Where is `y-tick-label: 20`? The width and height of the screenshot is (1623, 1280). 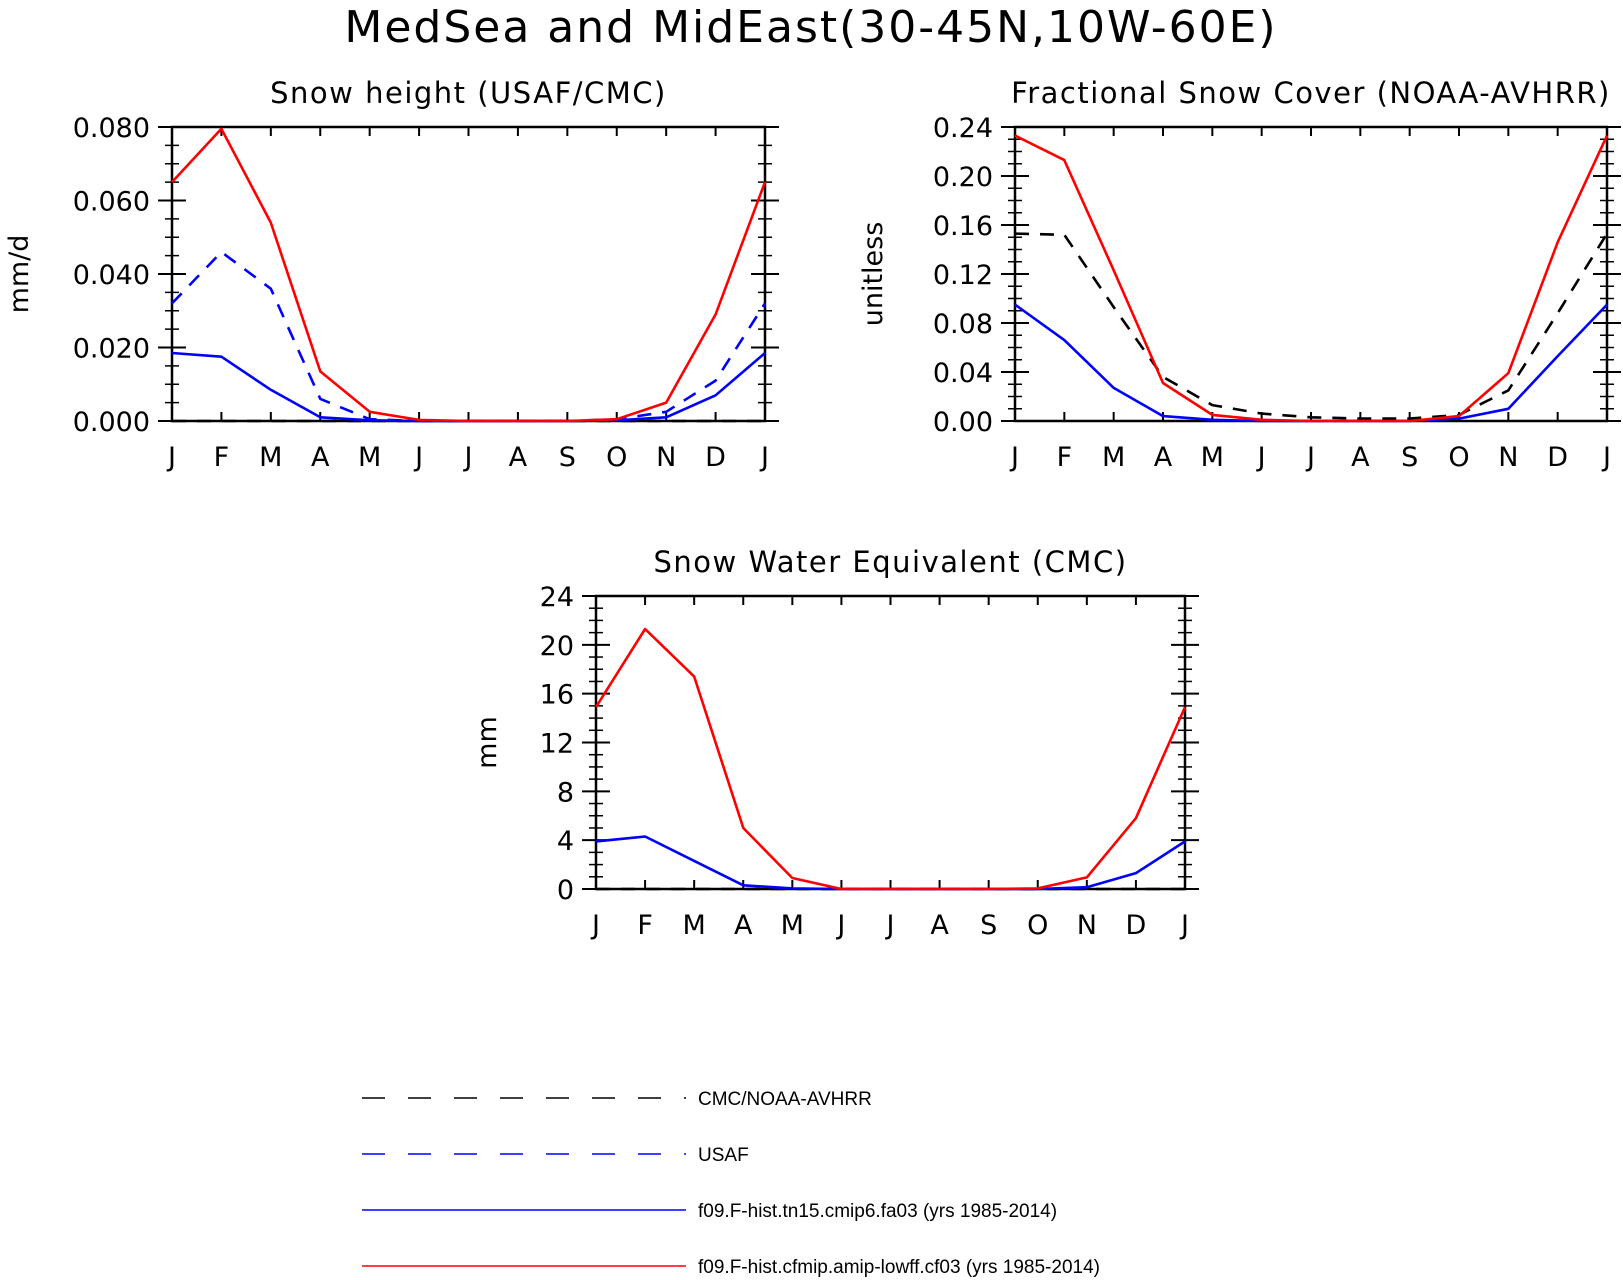 y-tick-label: 20 is located at coordinates (557, 646).